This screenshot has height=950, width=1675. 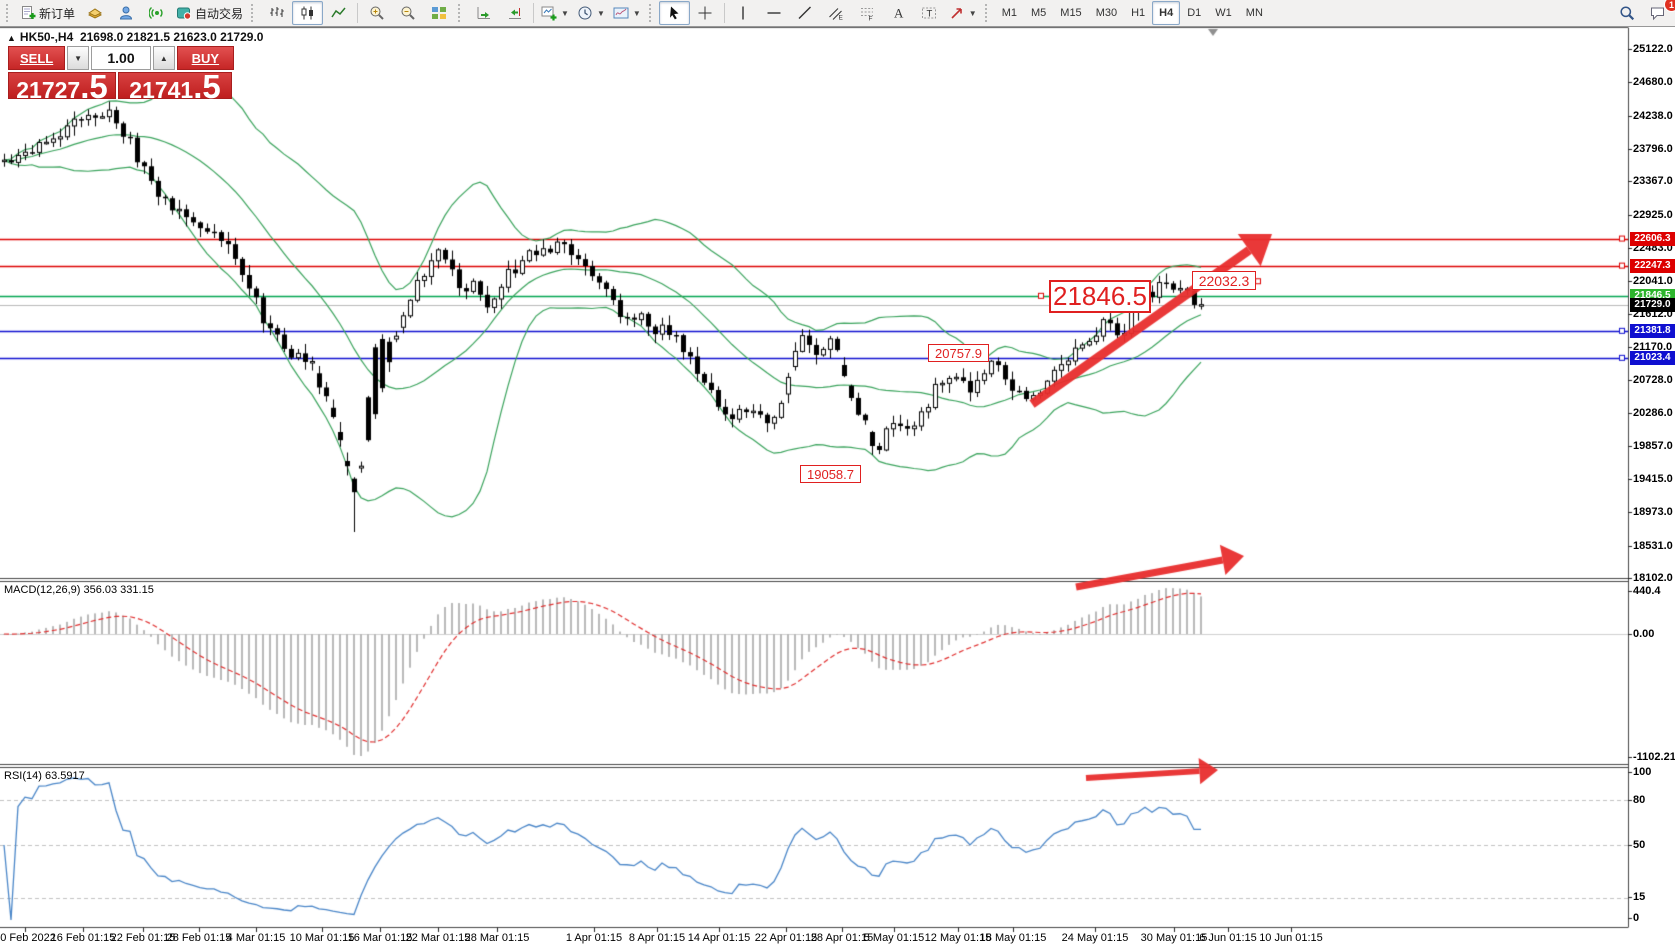 What do you see at coordinates (308, 13) in the screenshot?
I see `chart-candles-button` at bounding box center [308, 13].